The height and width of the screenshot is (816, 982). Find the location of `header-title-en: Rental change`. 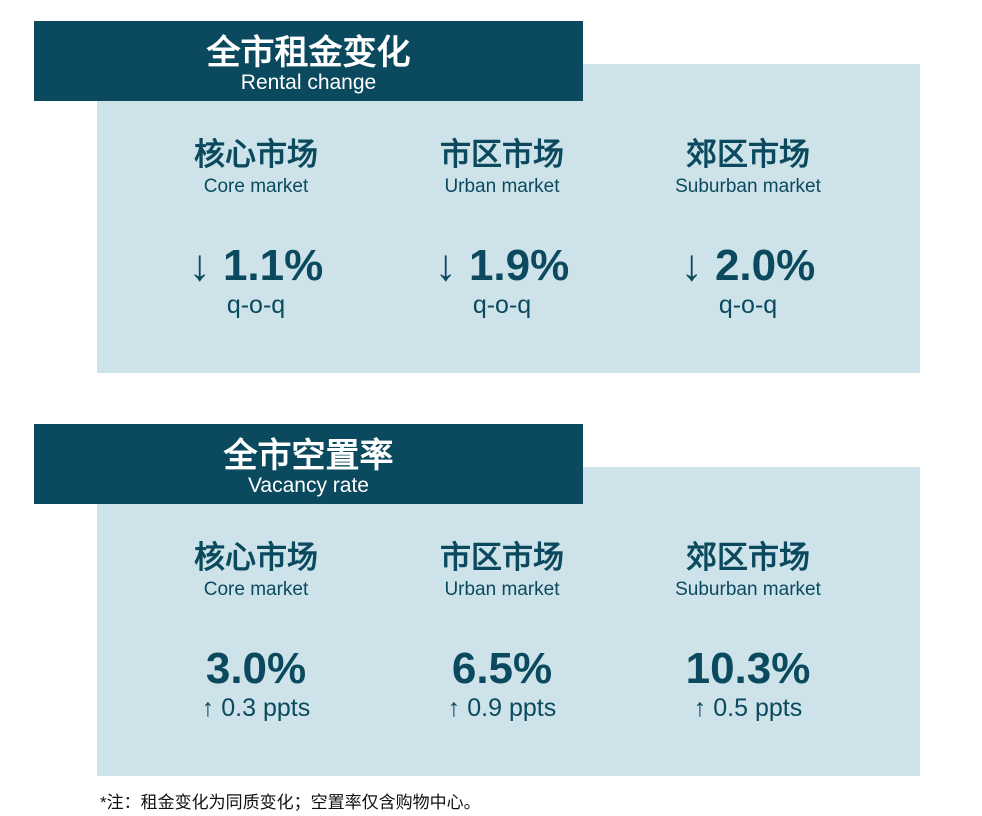

header-title-en: Rental change is located at coordinates (308, 82).